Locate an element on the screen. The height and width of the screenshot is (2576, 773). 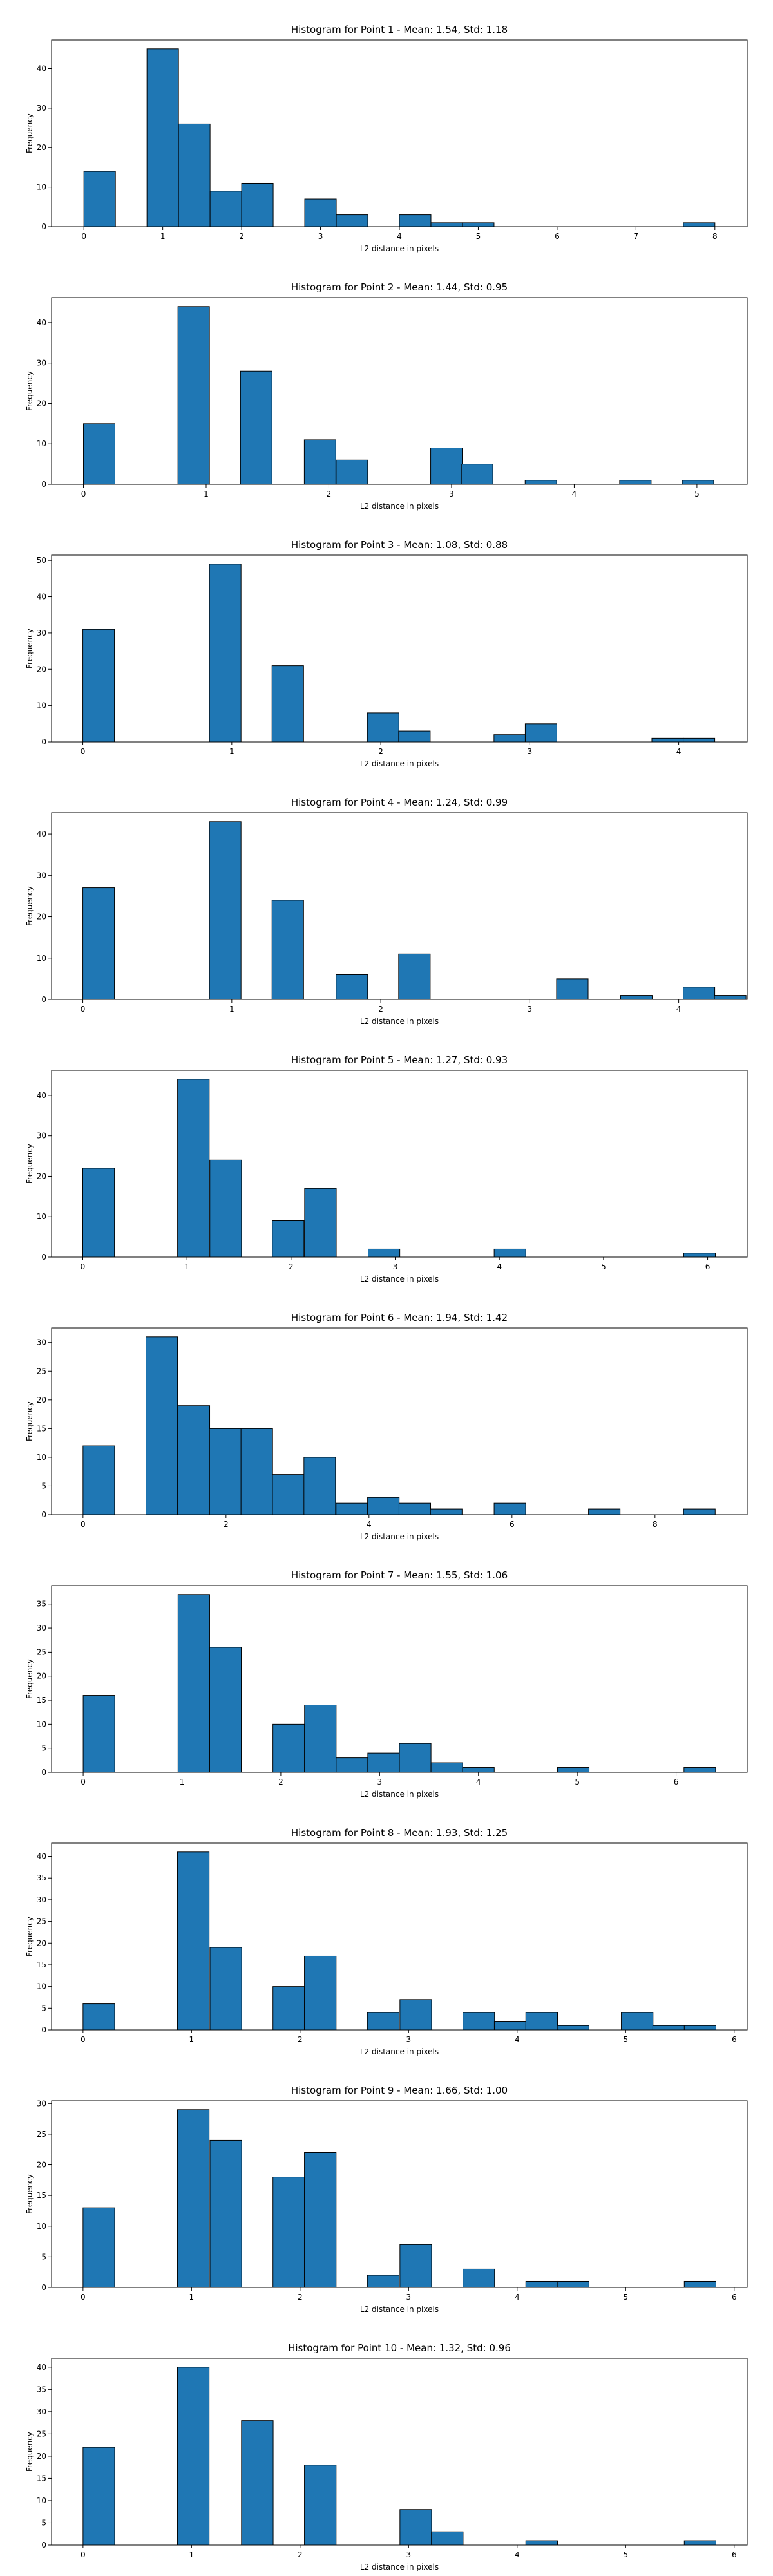
y-tick-label: 10 is located at coordinates (41, 706).